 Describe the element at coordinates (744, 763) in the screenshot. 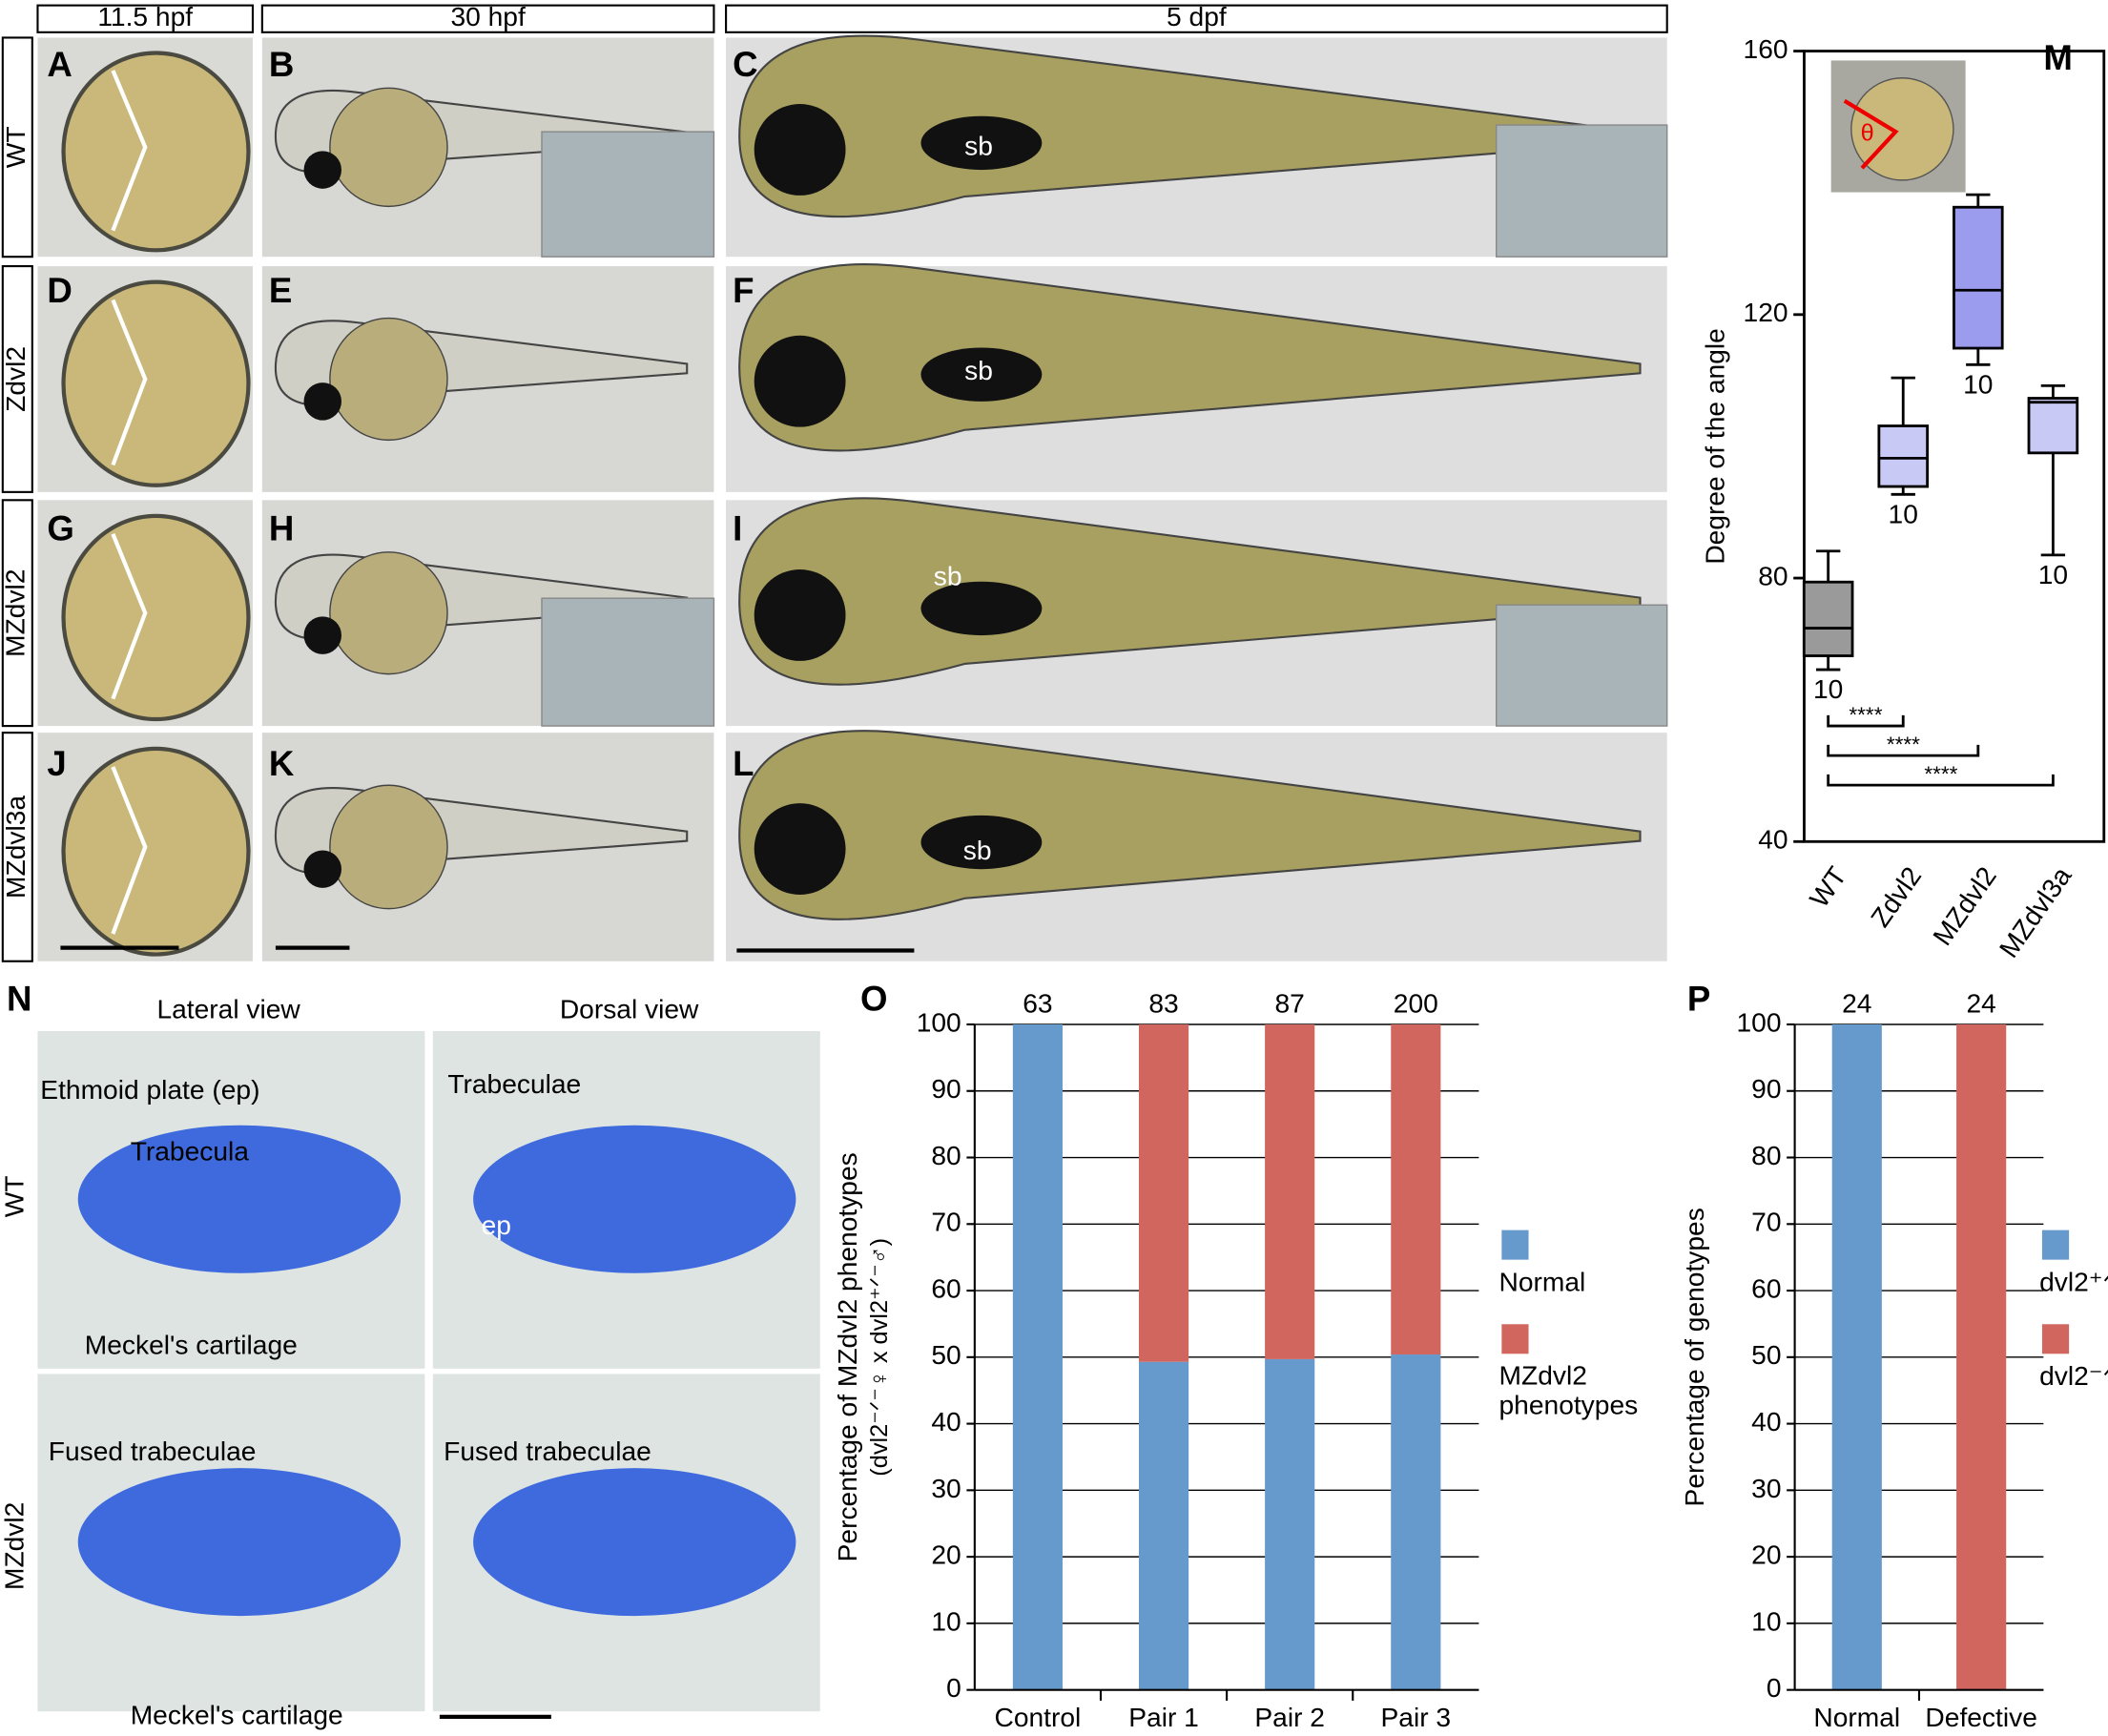

I see `panel-letter: L` at that location.